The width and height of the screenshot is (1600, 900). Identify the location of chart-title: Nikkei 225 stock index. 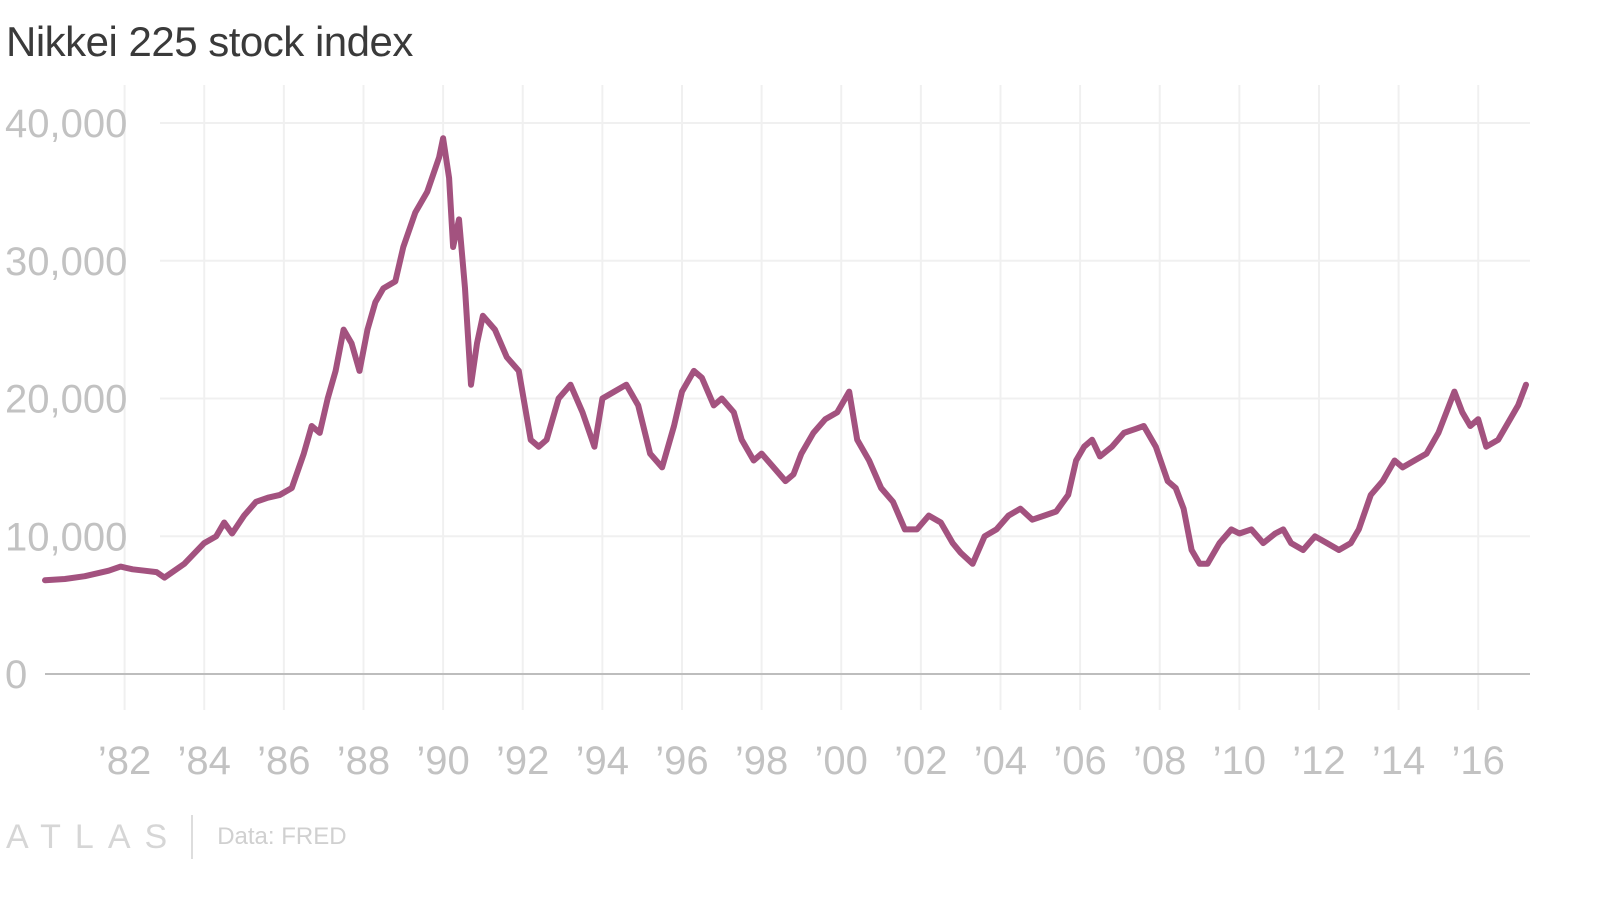
(209, 41).